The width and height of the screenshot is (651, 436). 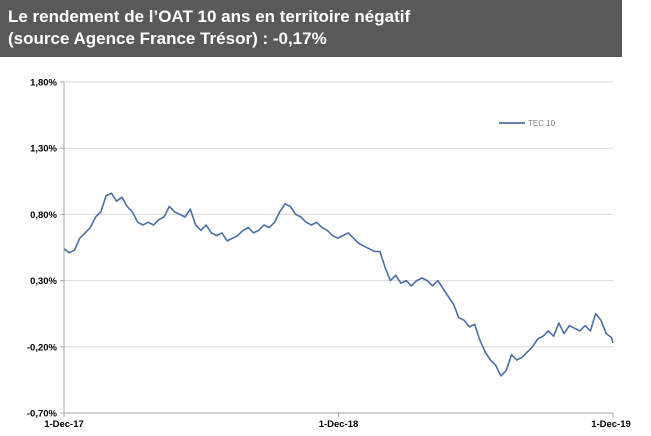 What do you see at coordinates (42, 414) in the screenshot?
I see `y-tick-label: -0,70%` at bounding box center [42, 414].